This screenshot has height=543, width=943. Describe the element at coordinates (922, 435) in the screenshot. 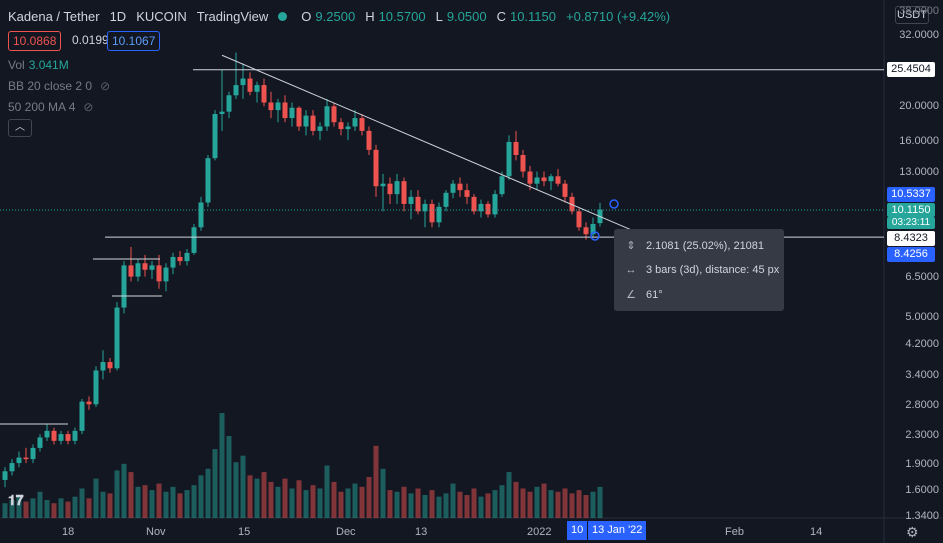

I see `price-tick: 2.3000` at that location.